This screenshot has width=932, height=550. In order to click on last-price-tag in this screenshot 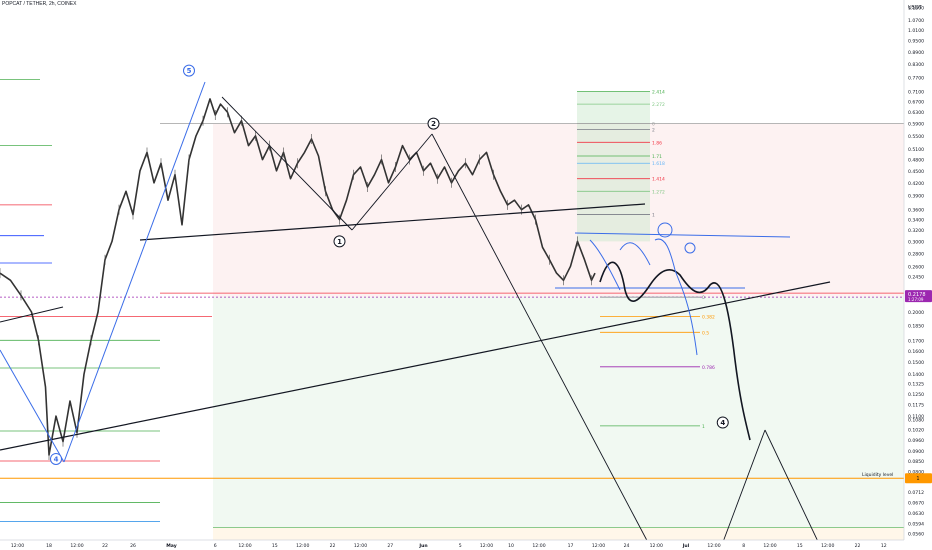, I will do `click(918, 296)`.